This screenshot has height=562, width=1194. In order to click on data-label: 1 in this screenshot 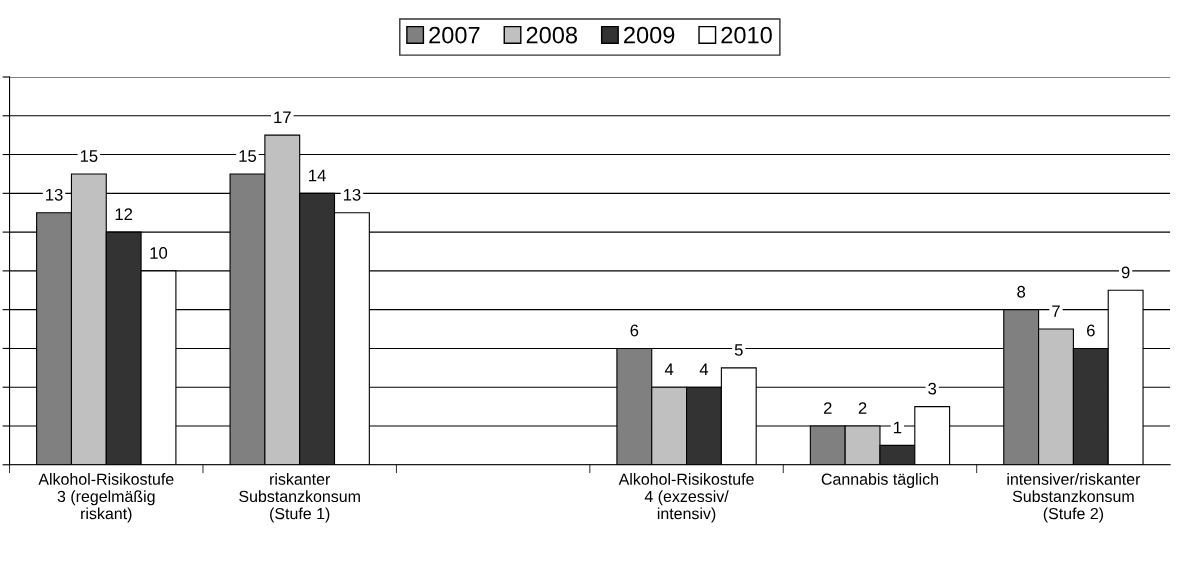, I will do `click(898, 427)`.